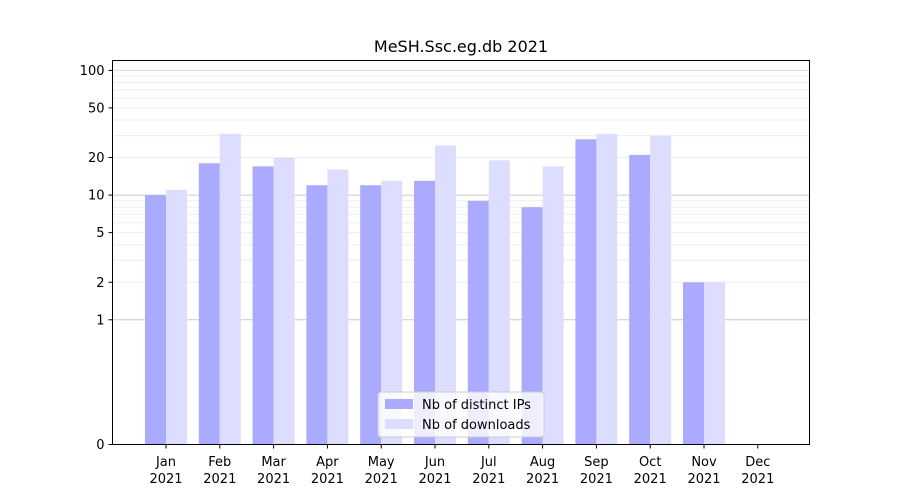 This screenshot has height=500, width=900. What do you see at coordinates (650, 462) in the screenshot?
I see `x-tick-label-month: Oct` at bounding box center [650, 462].